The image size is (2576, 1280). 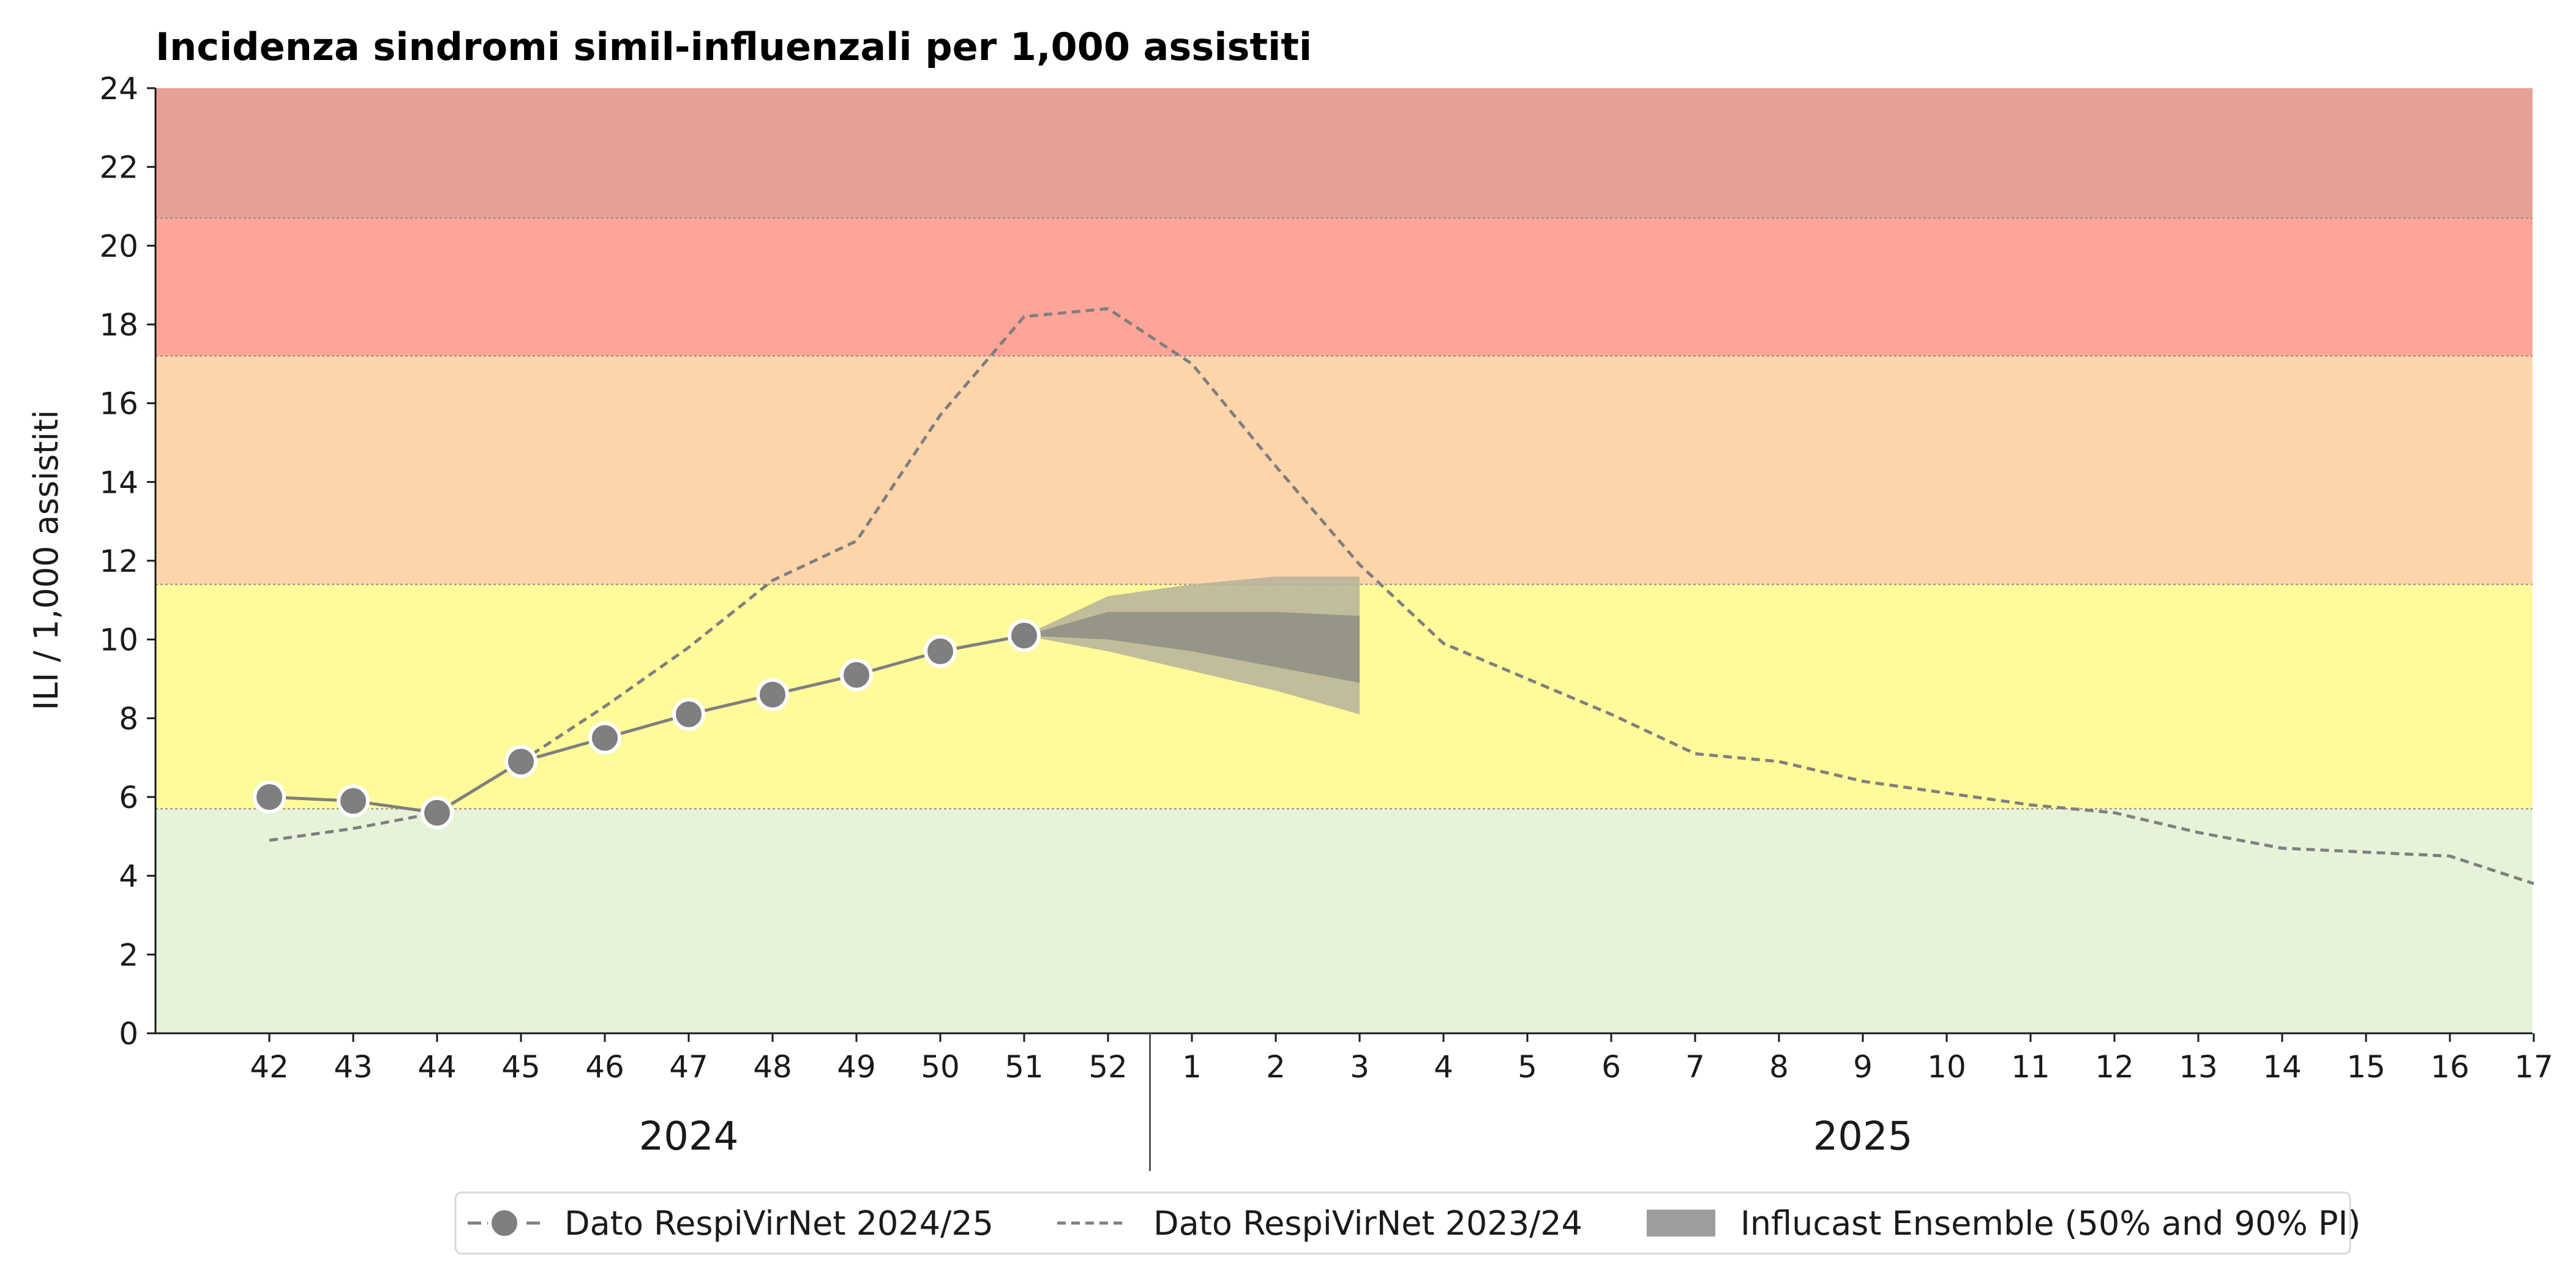 What do you see at coordinates (437, 1067) in the screenshot?
I see `x-tick-label: 44` at bounding box center [437, 1067].